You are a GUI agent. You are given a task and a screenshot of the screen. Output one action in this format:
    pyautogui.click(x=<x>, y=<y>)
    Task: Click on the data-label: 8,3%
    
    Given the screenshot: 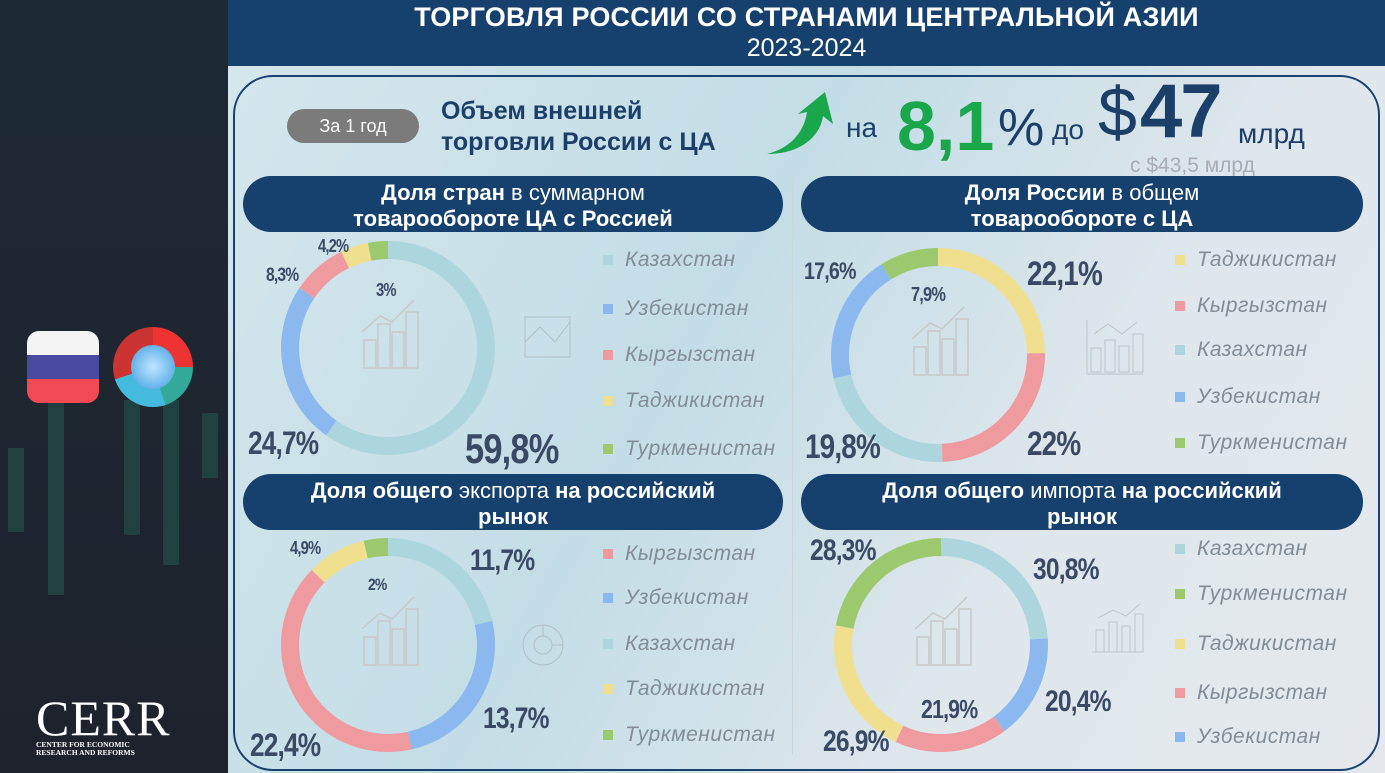 What is the action you would take?
    pyautogui.click(x=282, y=275)
    